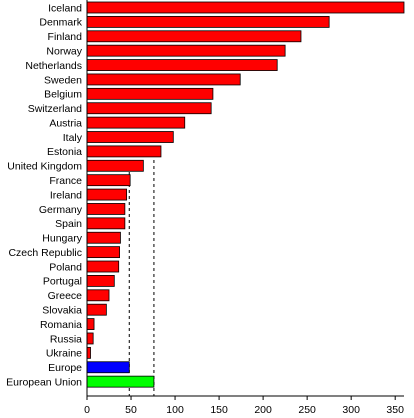 This screenshot has width=414, height=418. Describe the element at coordinates (124, 151) in the screenshot. I see `bar-estonia` at that location.